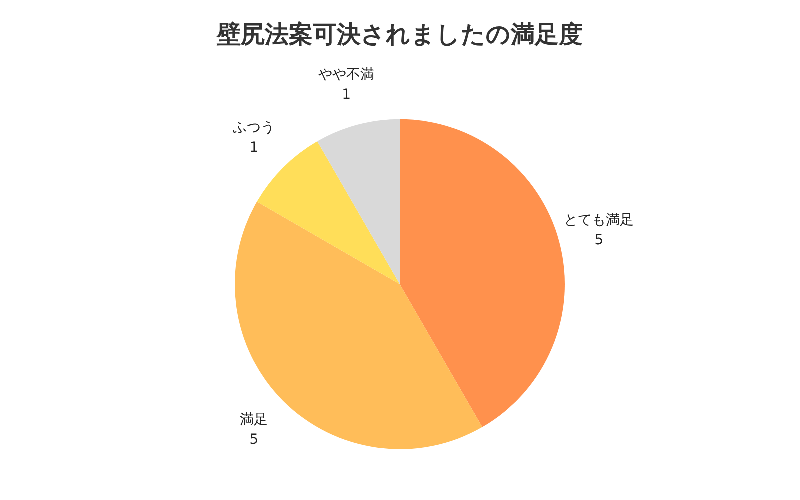 Image resolution: width=800 pixels, height=500 pixels. Describe the element at coordinates (346, 74) in the screenshot. I see `slice-label: やや不満` at that location.